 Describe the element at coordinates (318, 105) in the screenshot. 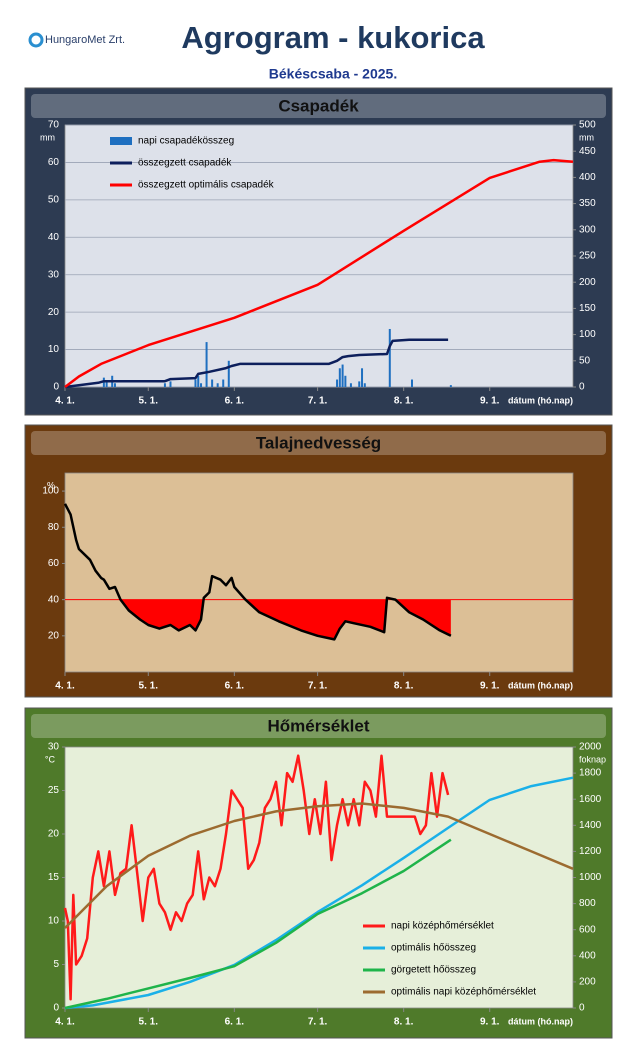

I see `panel-title: Csapadék` at that location.